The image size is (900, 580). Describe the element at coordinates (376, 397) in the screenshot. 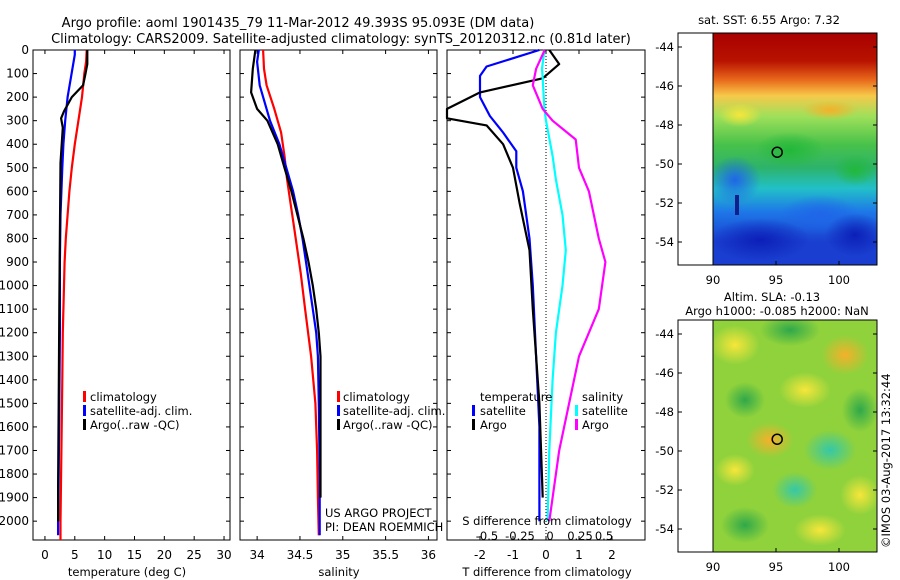

I see `legend-label-climatology: climatology` at that location.